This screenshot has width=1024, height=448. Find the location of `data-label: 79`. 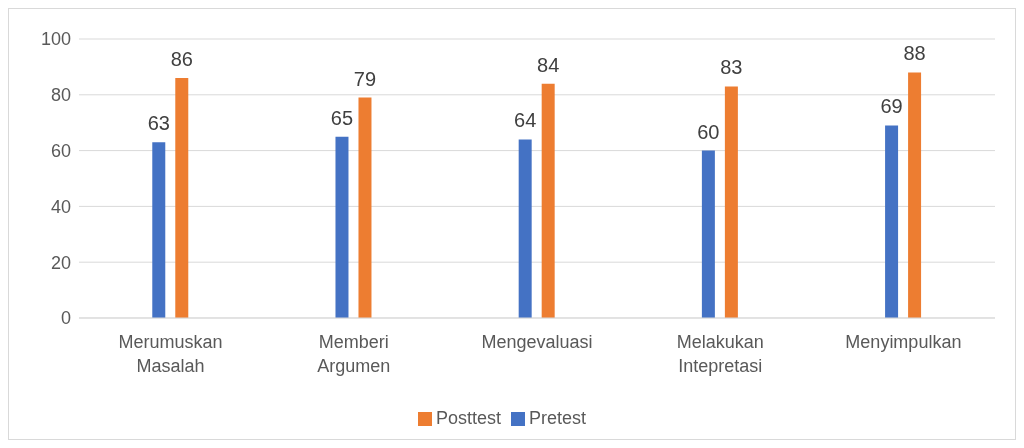

data-label: 79 is located at coordinates (365, 78).